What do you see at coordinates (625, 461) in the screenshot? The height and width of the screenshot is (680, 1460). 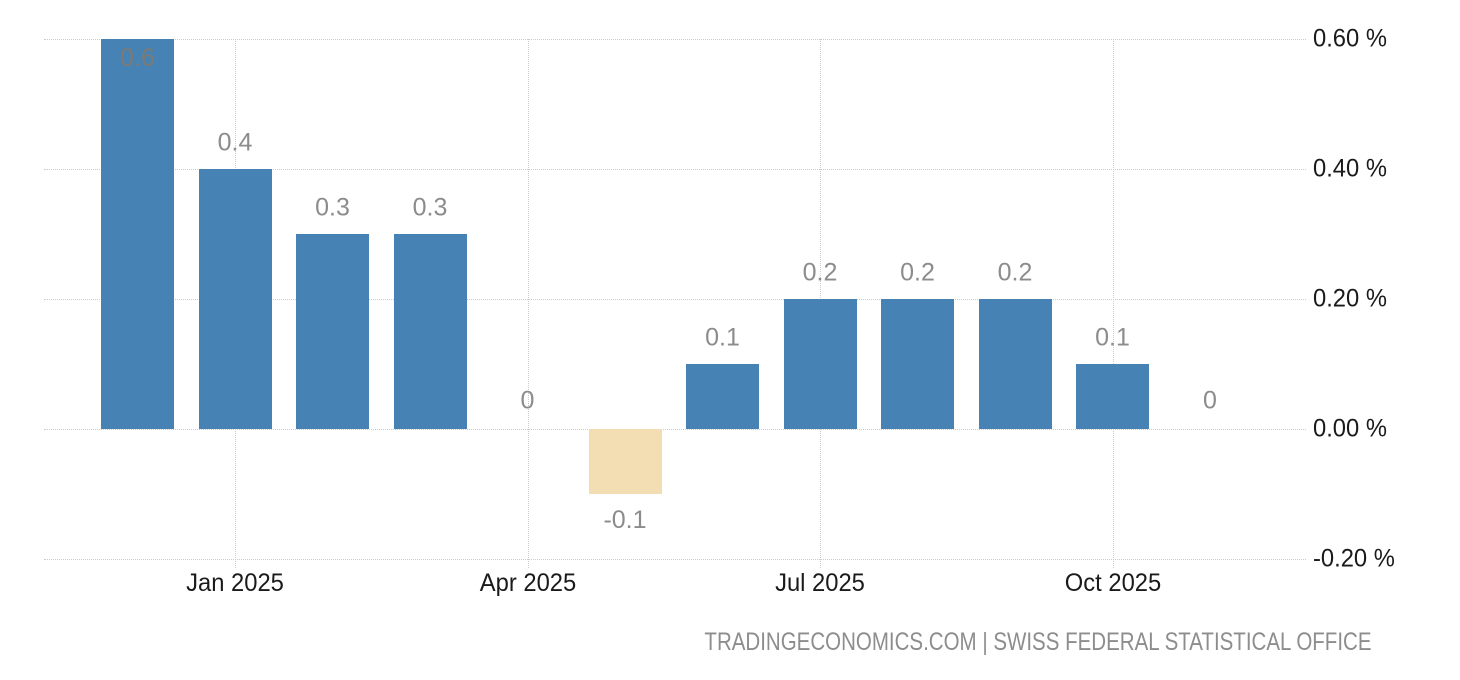 I see `data-bar-negative` at bounding box center [625, 461].